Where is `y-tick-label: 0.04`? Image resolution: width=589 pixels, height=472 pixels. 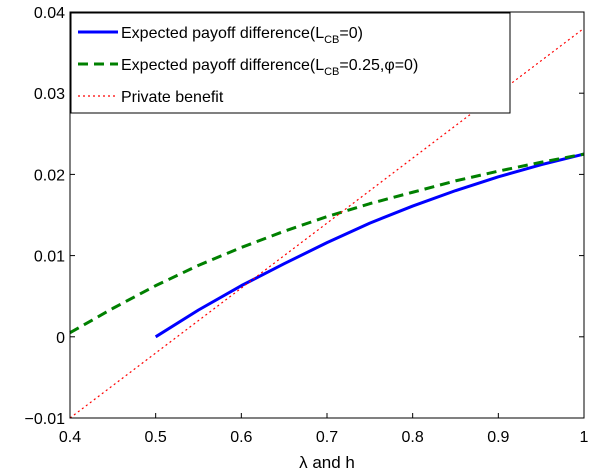
y-tick-label: 0.04 is located at coordinates (49, 13).